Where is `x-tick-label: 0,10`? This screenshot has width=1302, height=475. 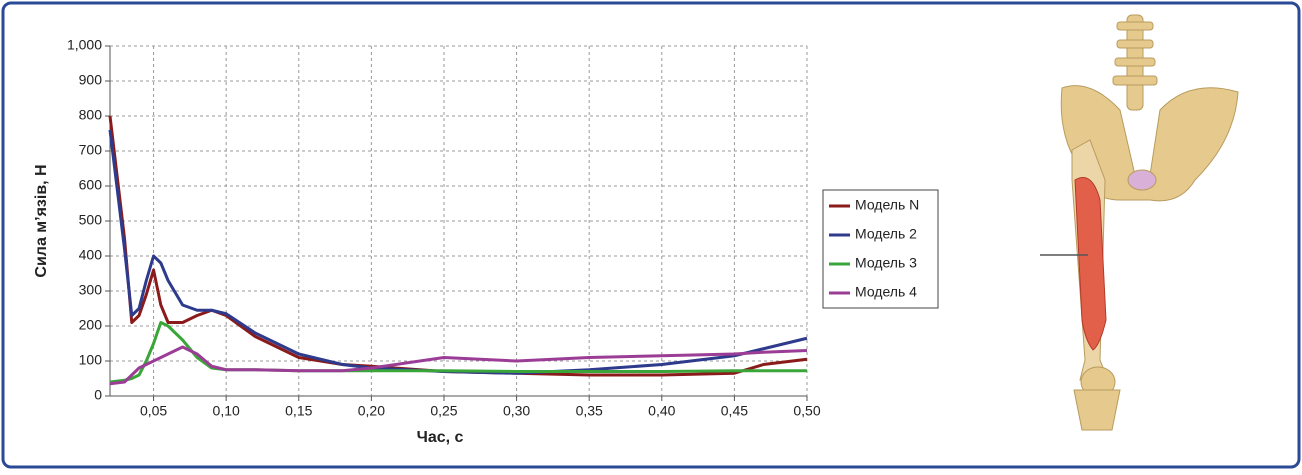
x-tick-label: 0,10 is located at coordinates (226, 411).